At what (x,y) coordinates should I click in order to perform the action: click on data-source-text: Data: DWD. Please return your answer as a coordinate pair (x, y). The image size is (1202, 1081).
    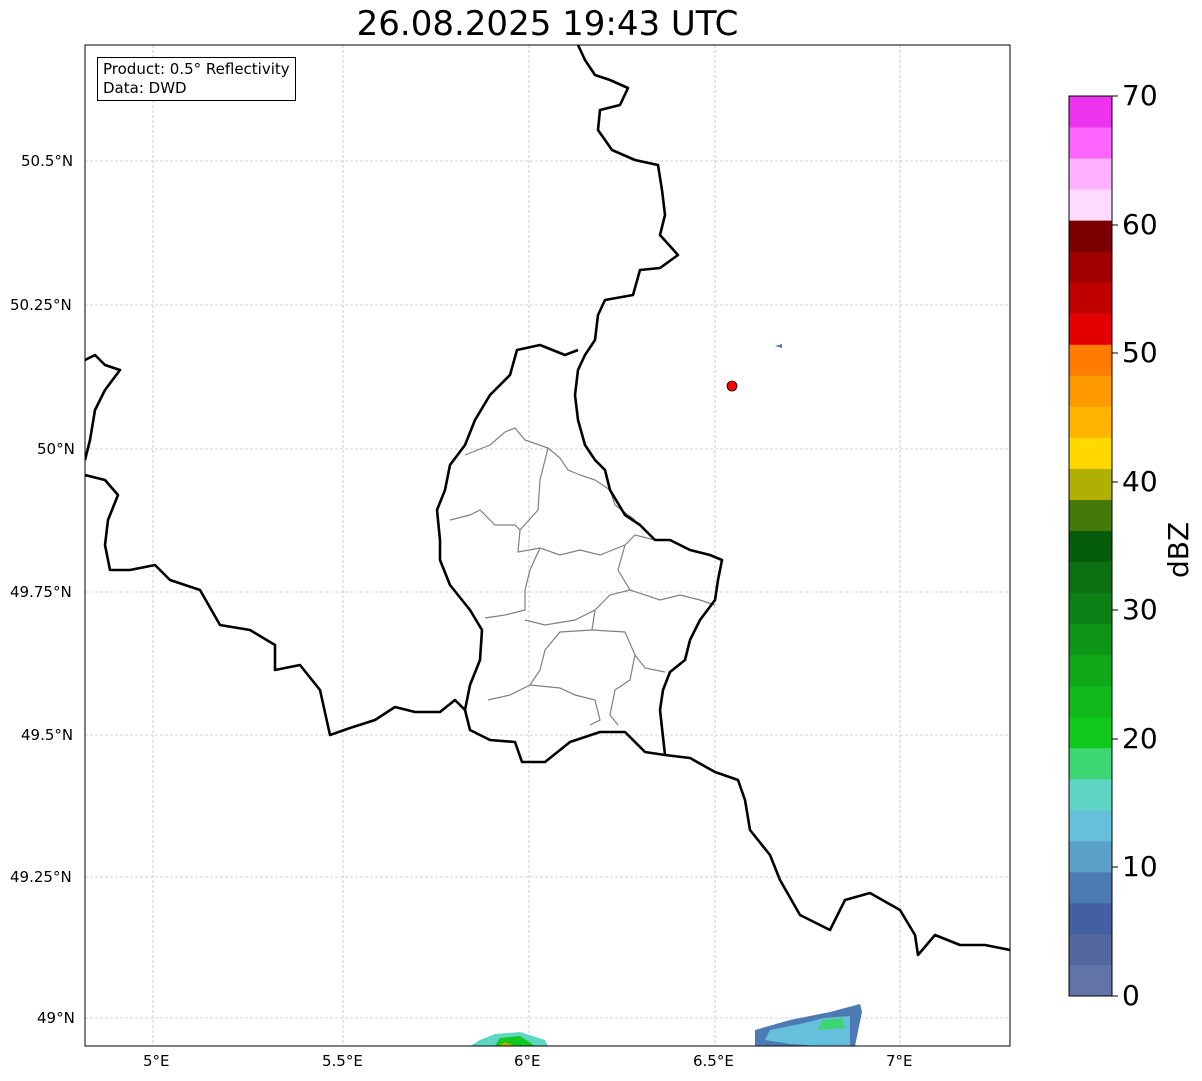
    Looking at the image, I should click on (145, 88).